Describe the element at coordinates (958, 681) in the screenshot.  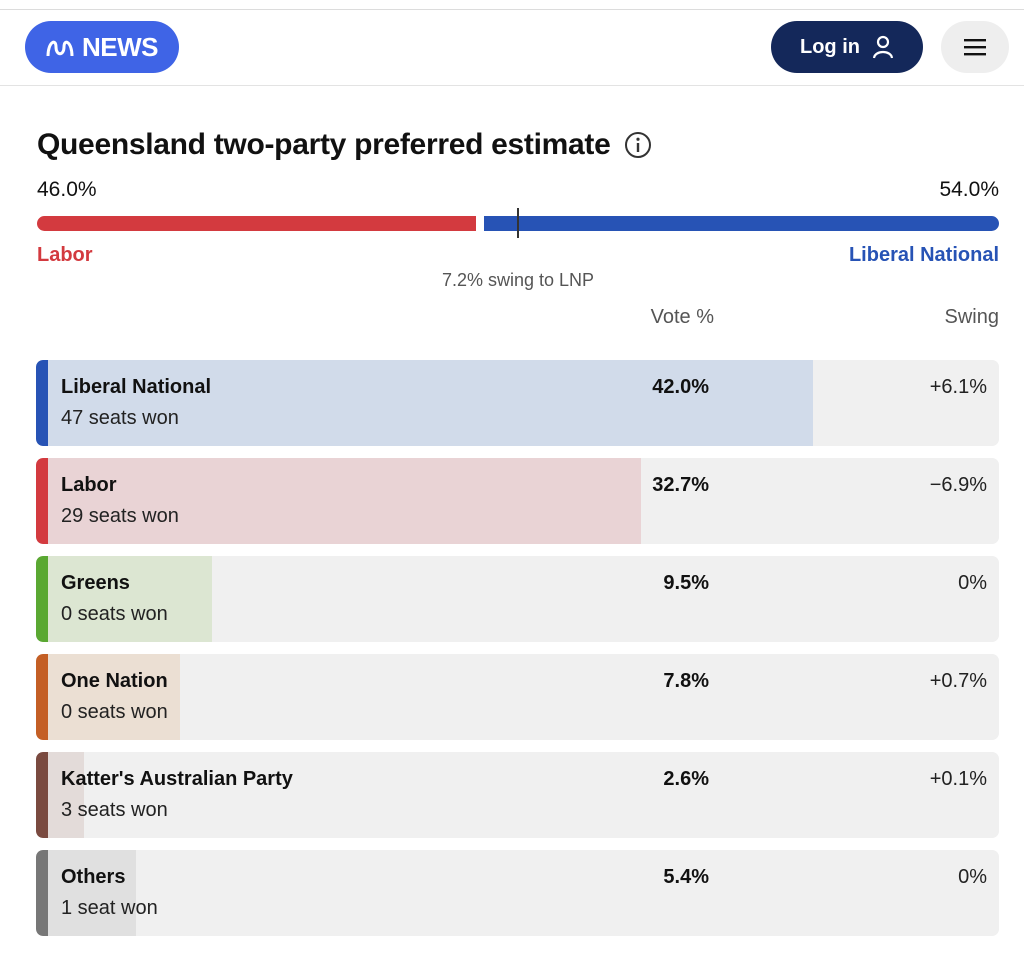
I see `swing-value: +0.7%` at that location.